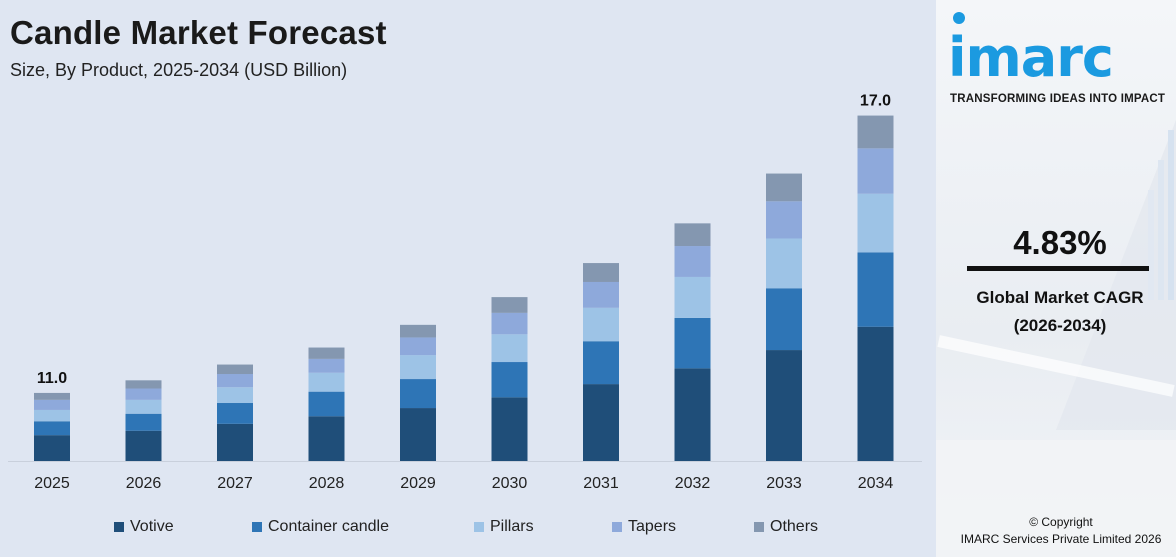  What do you see at coordinates (52, 428) in the screenshot?
I see `bar-segment-container-candle-2025` at bounding box center [52, 428].